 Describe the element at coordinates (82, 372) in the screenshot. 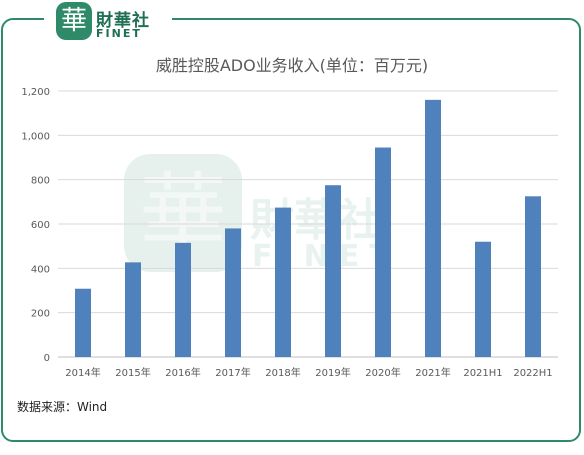

I see `x-tick-label: 2014年` at that location.